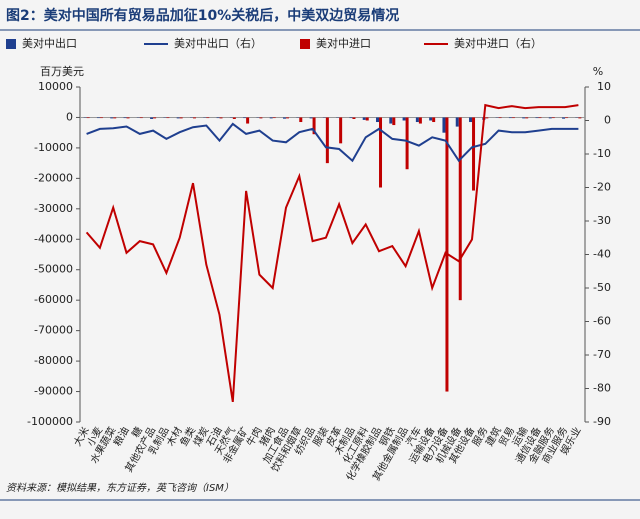  Describe the element at coordinates (53, 330) in the screenshot. I see `y-tick-label: -70000` at that location.